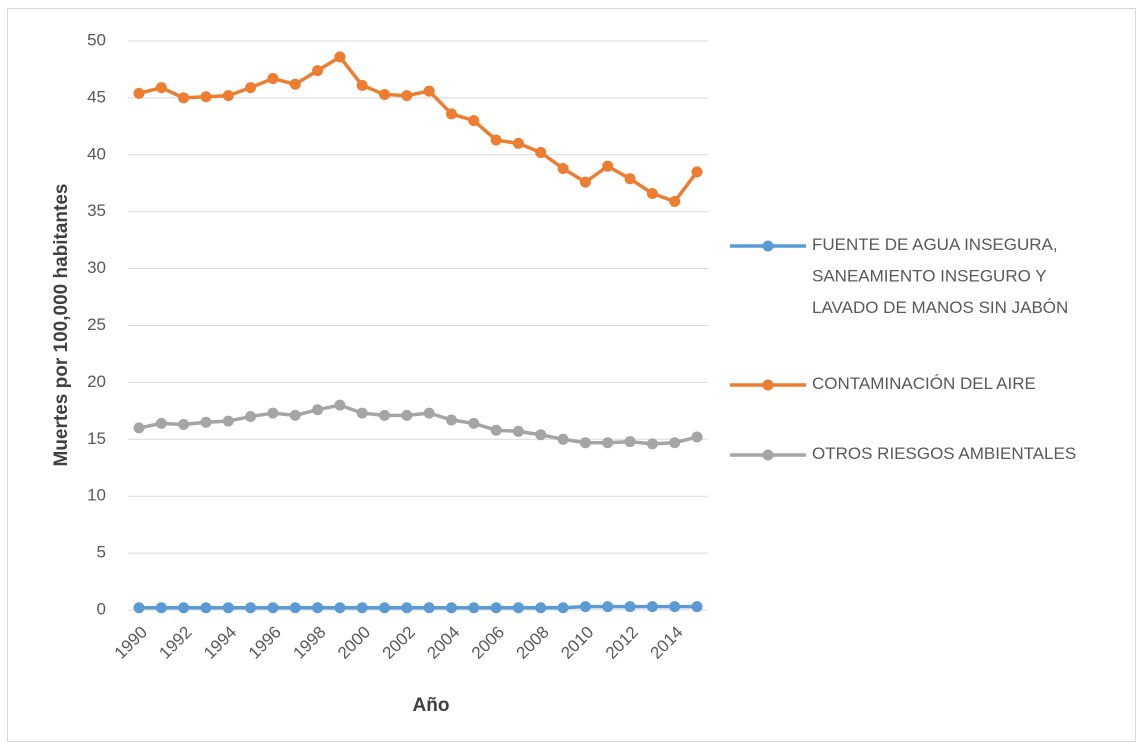 This screenshot has width=1142, height=754. I want to click on y-tick-label: 35, so click(96, 210).